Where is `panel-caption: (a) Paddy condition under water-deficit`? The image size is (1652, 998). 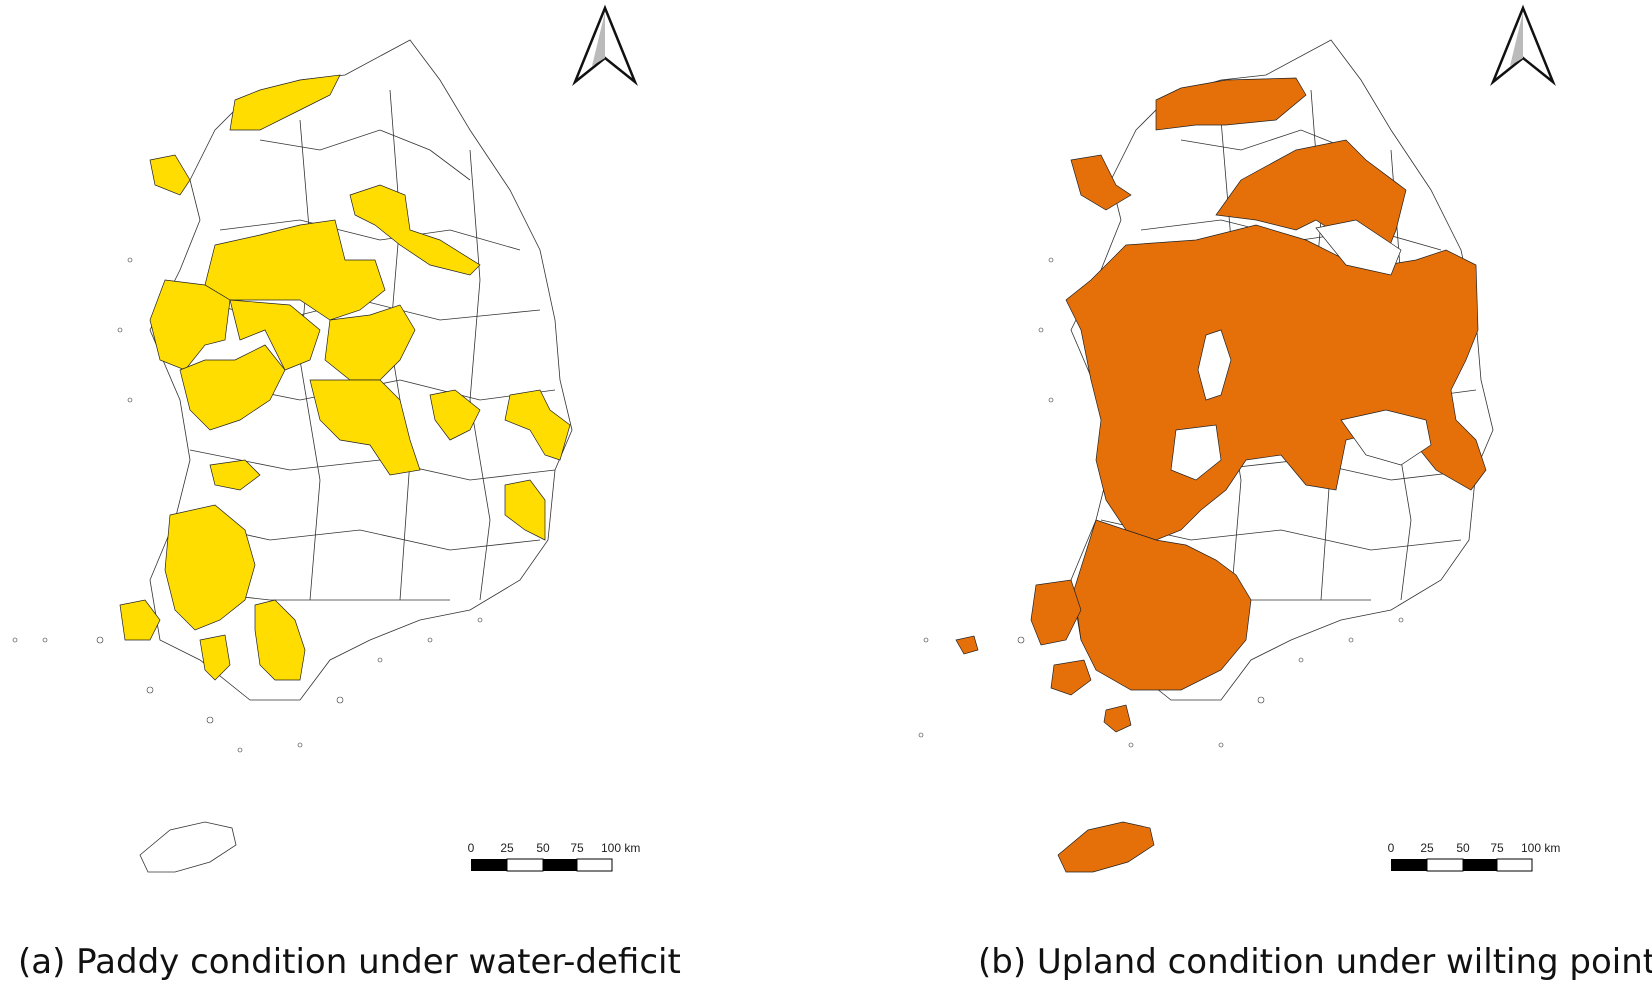
panel-caption: (a) Paddy condition under water-deficit is located at coordinates (349, 962).